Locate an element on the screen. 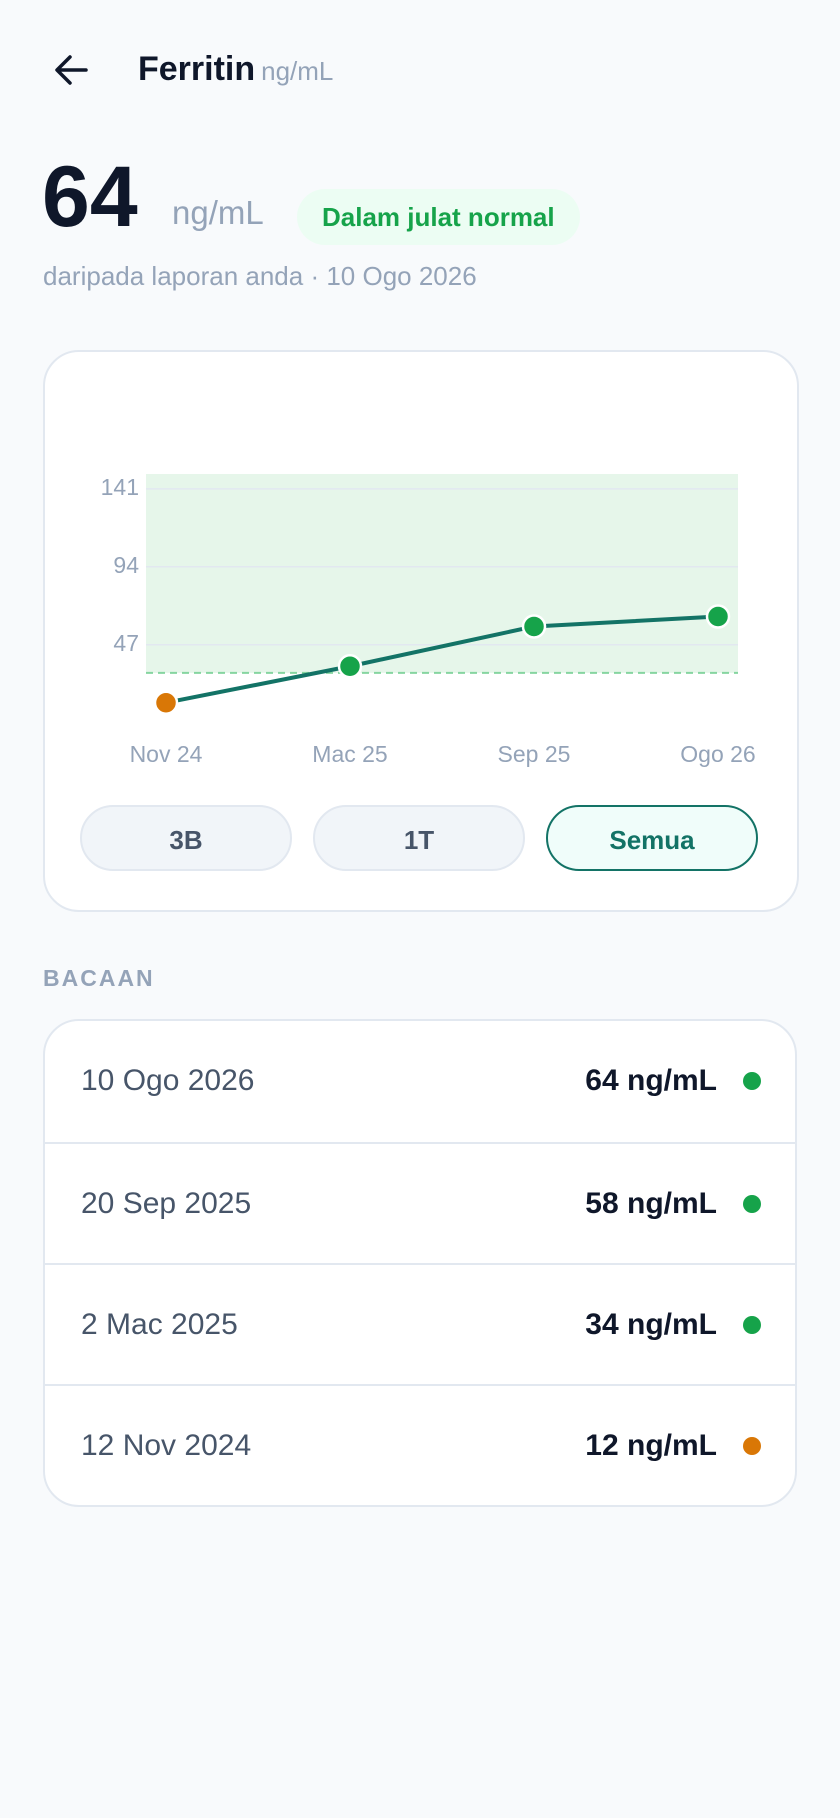 The width and height of the screenshot is (840, 1818). reading-row: 20 Sep 2025 58 ng/mL is located at coordinates (420, 1202).